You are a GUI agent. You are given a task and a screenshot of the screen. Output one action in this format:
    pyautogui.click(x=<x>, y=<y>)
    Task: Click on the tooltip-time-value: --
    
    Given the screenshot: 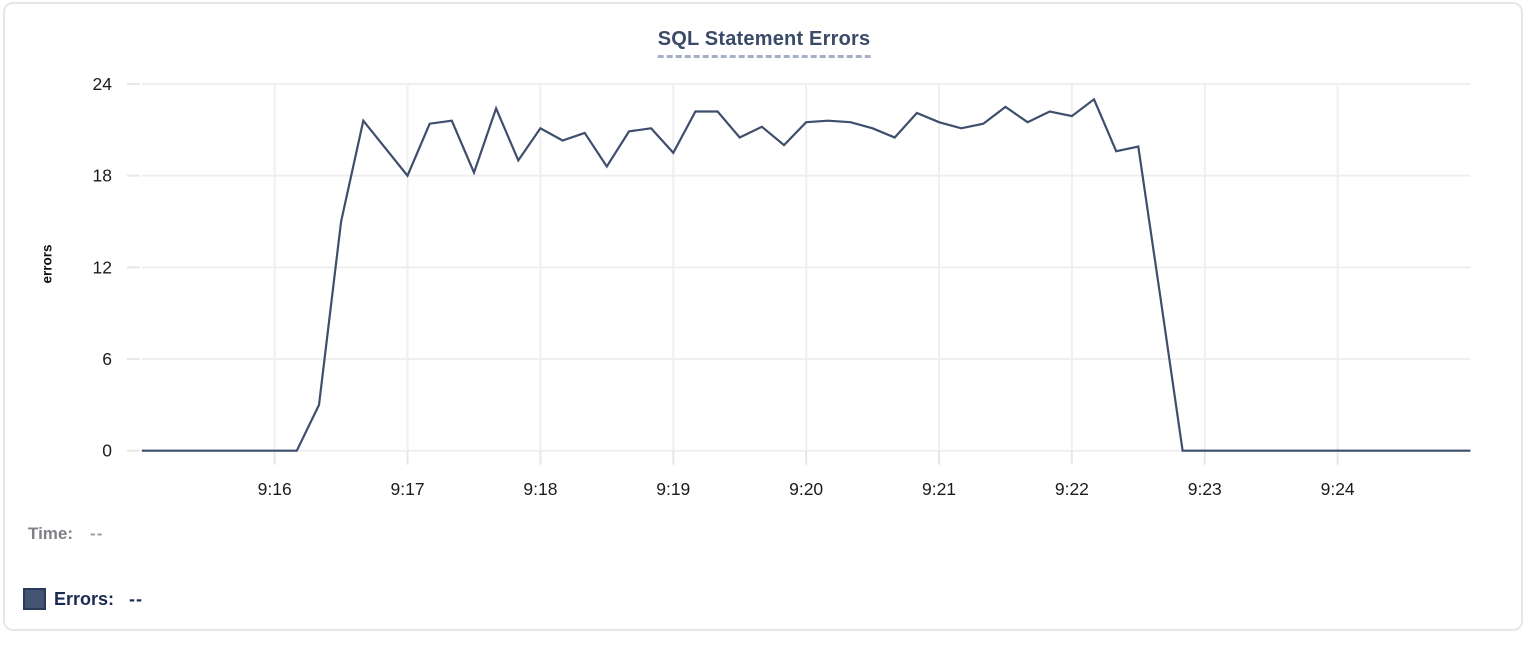 What is the action you would take?
    pyautogui.click(x=97, y=533)
    